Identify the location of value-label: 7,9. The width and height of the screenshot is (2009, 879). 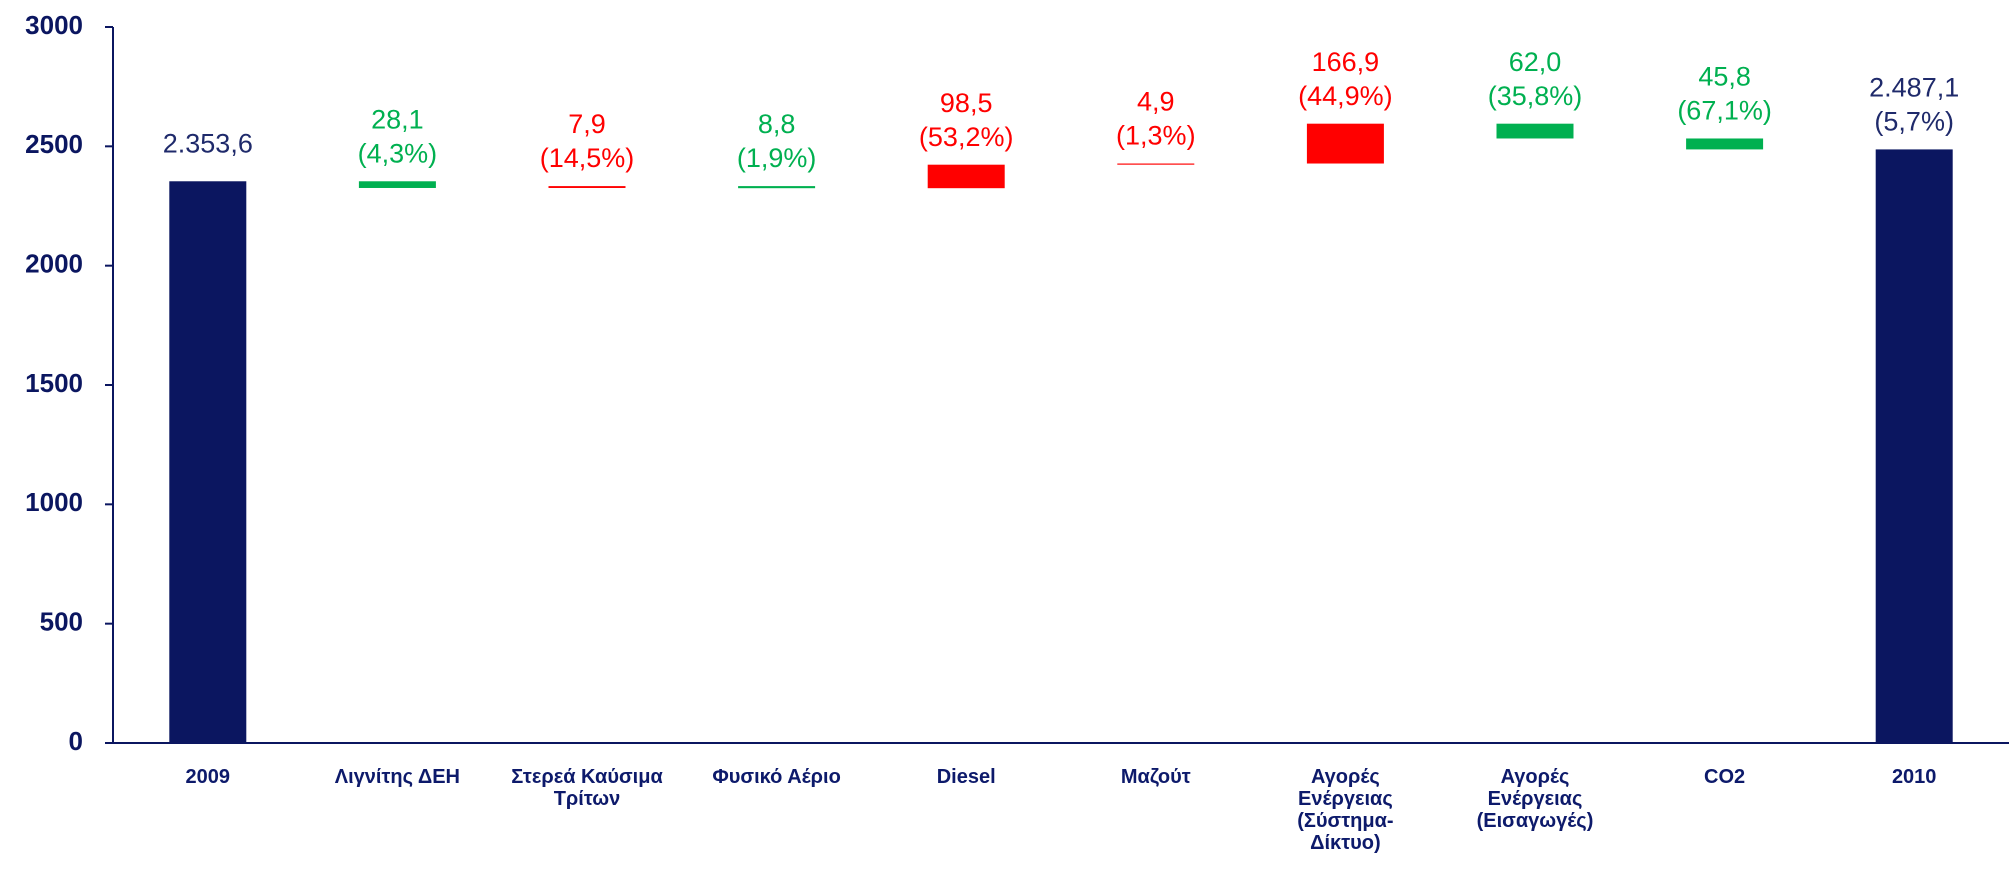
(587, 124).